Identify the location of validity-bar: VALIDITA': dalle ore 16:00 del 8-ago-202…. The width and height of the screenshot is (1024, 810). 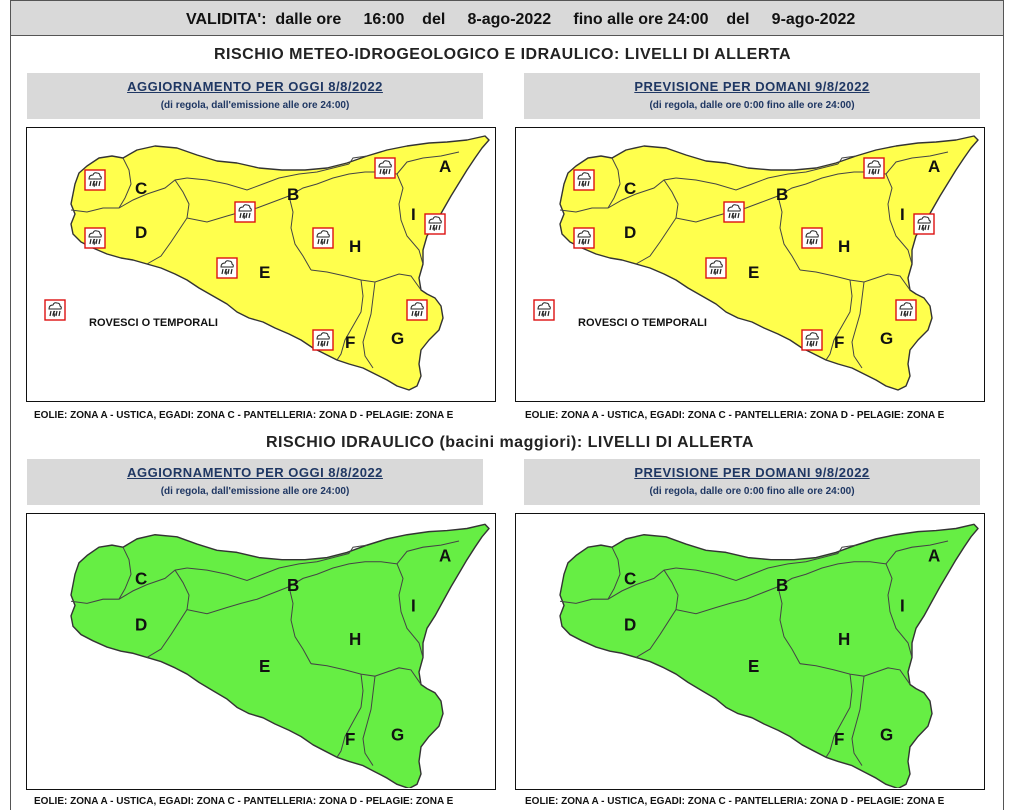
(507, 18).